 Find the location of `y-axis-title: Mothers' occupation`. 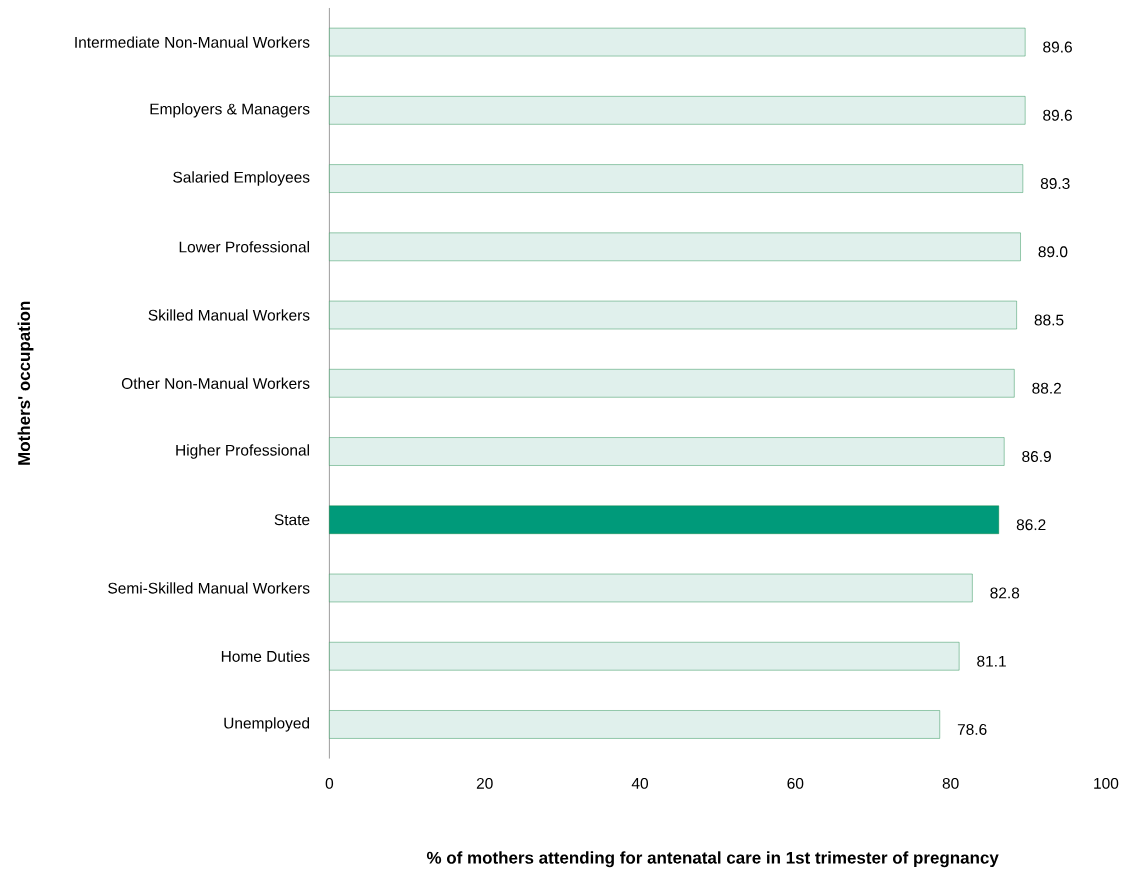

y-axis-title: Mothers' occupation is located at coordinates (25, 383).